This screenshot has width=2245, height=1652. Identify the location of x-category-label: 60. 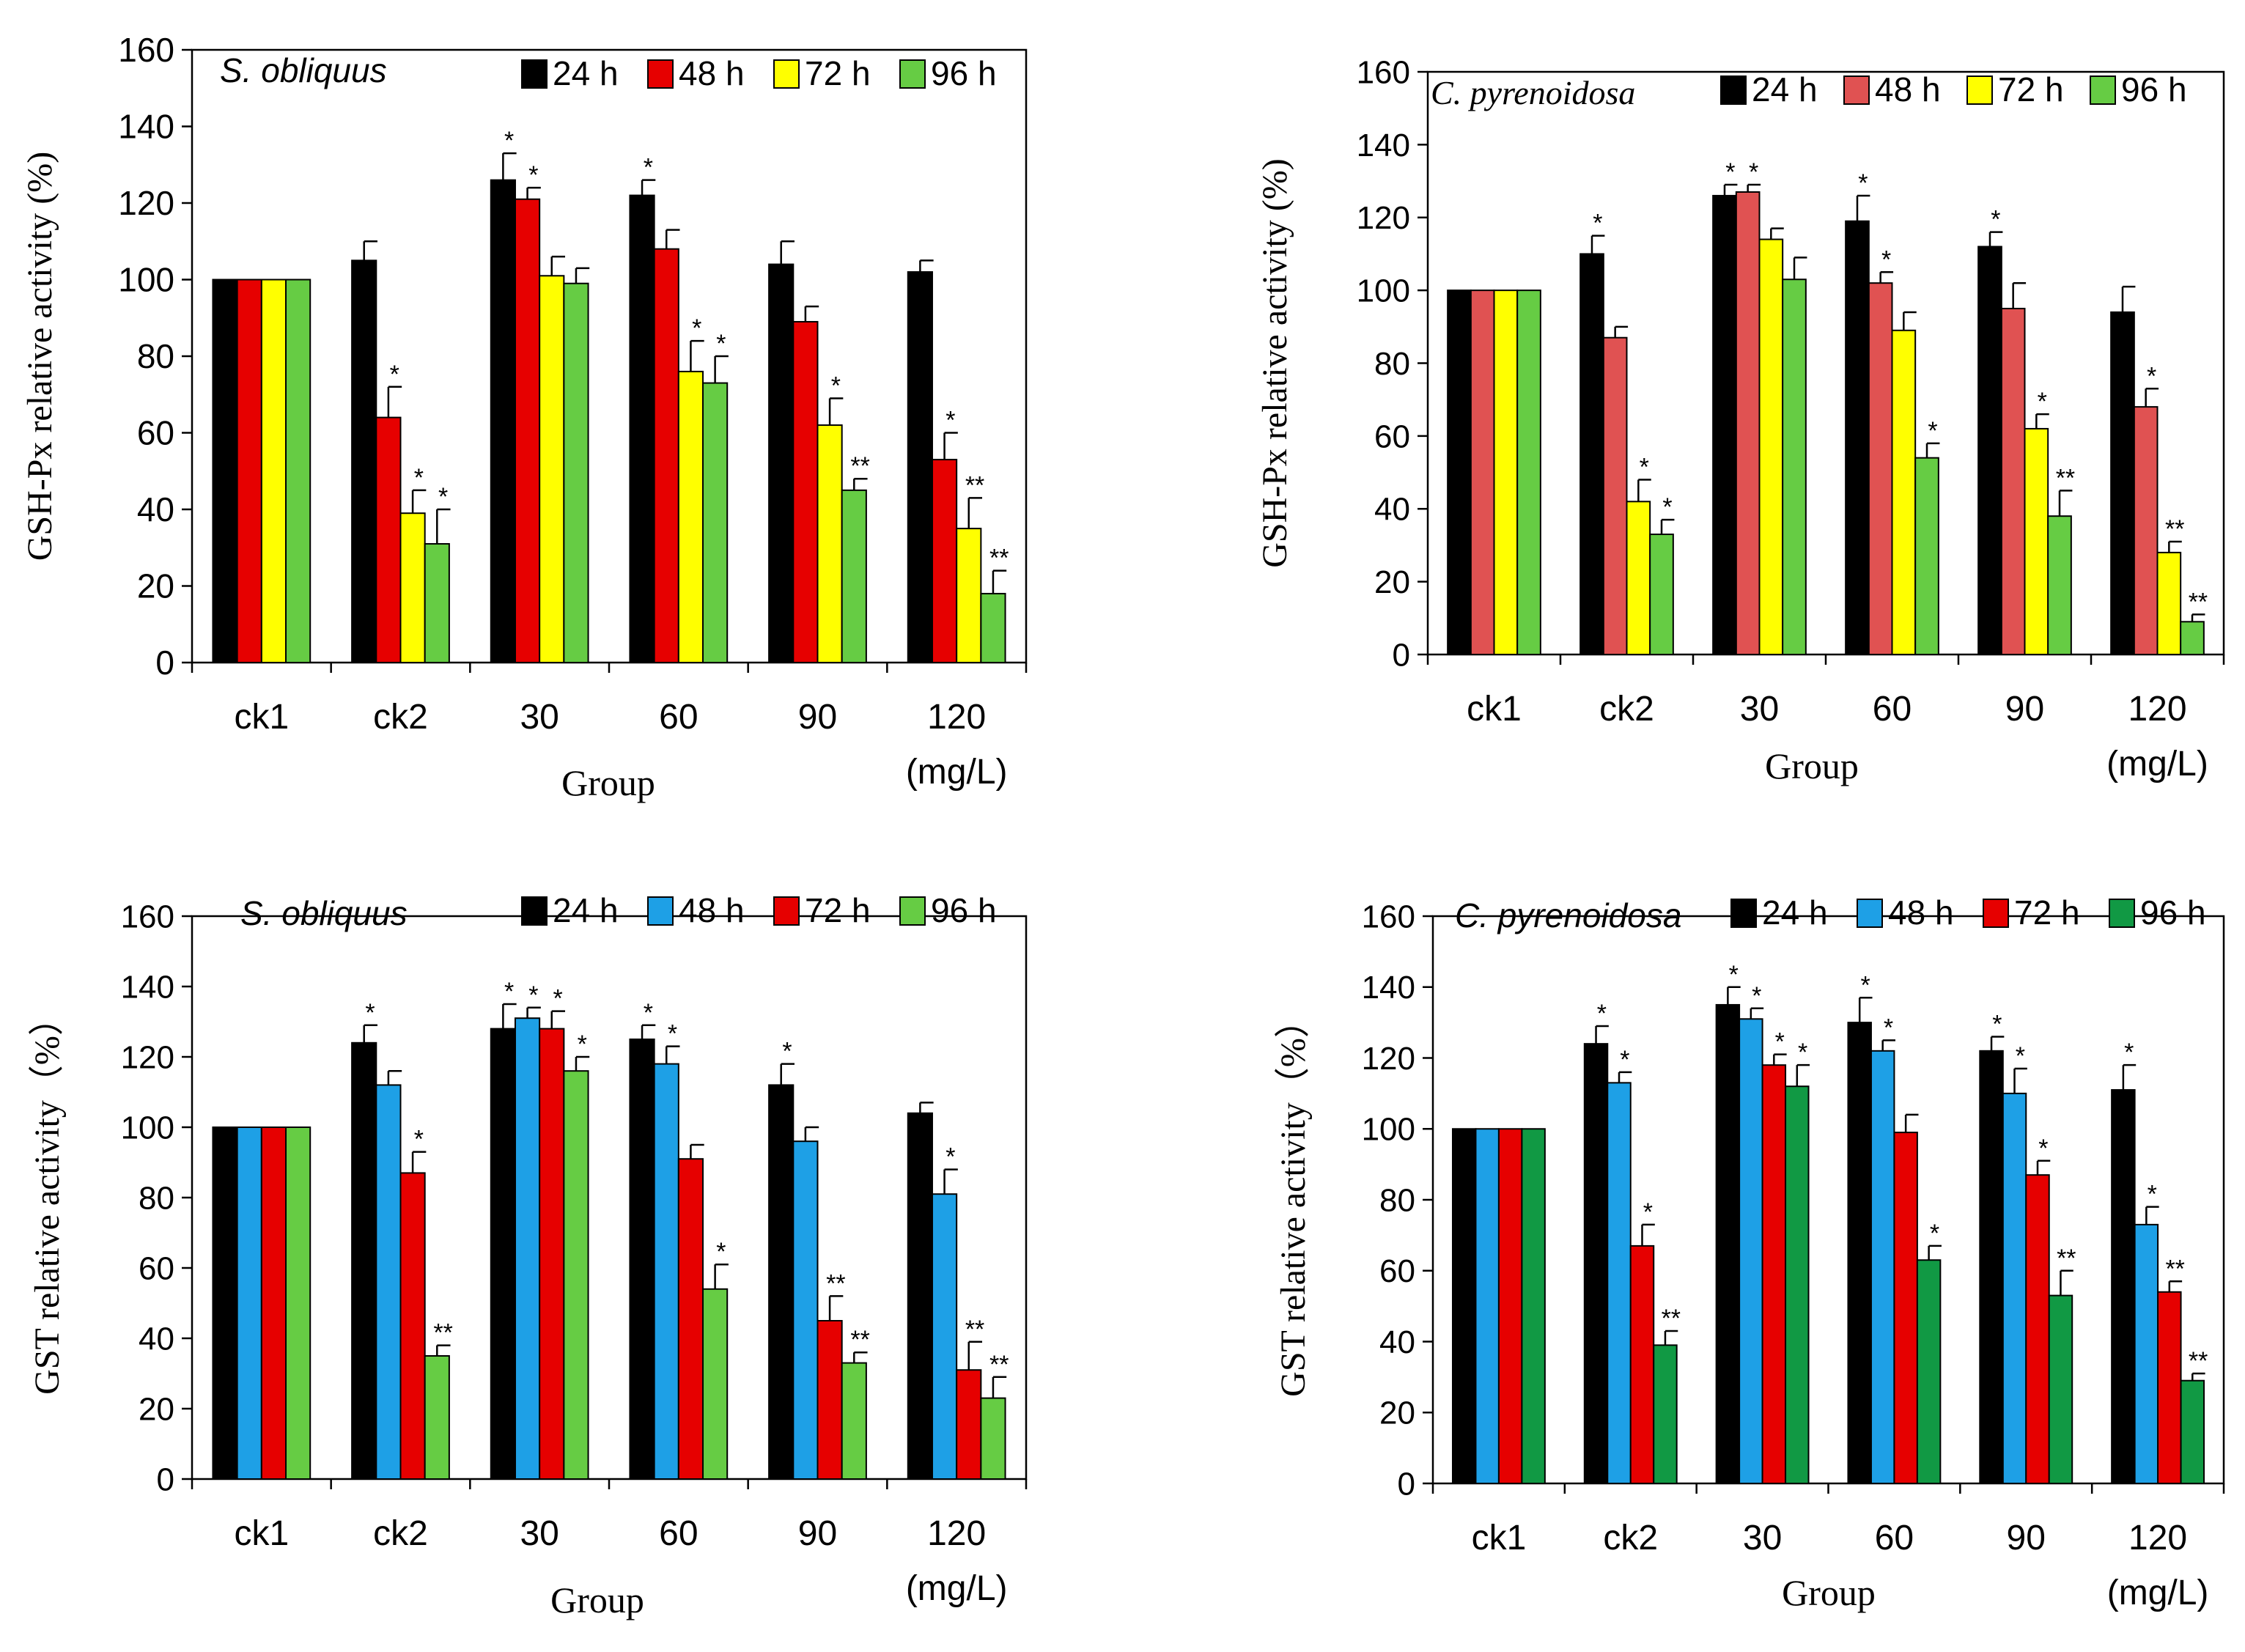
(1895, 1538).